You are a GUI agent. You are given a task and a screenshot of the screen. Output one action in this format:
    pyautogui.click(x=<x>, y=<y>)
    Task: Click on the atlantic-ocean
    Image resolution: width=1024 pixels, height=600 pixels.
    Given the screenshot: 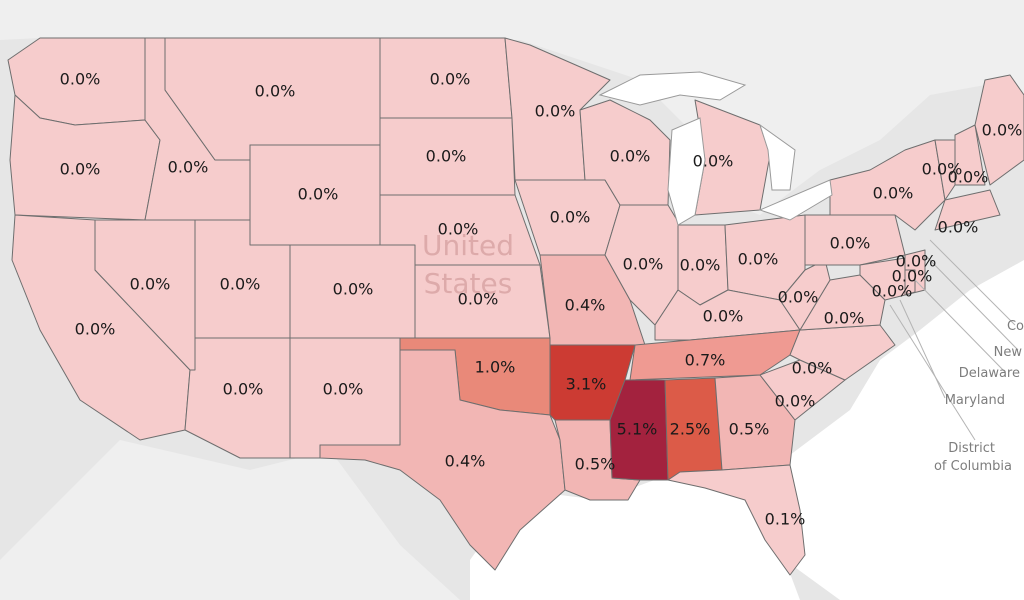 What is the action you would take?
    pyautogui.click(x=892, y=430)
    